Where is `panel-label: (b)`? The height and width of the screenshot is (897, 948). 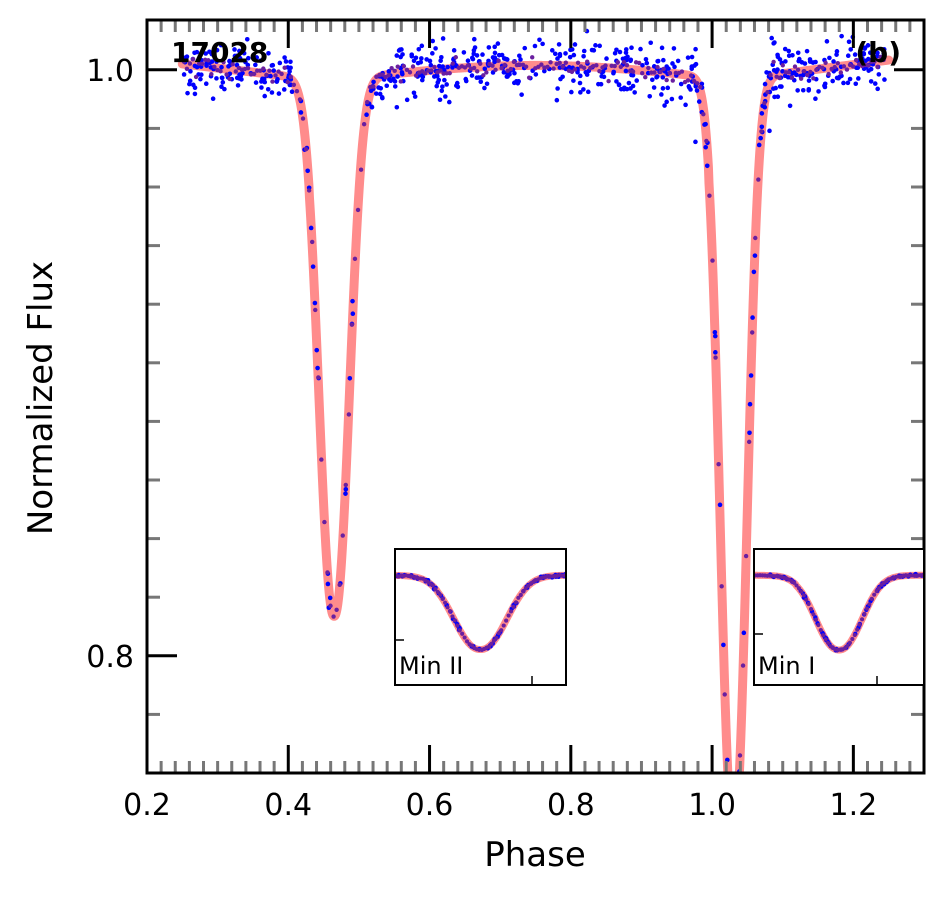 panel-label: (b) is located at coordinates (878, 52).